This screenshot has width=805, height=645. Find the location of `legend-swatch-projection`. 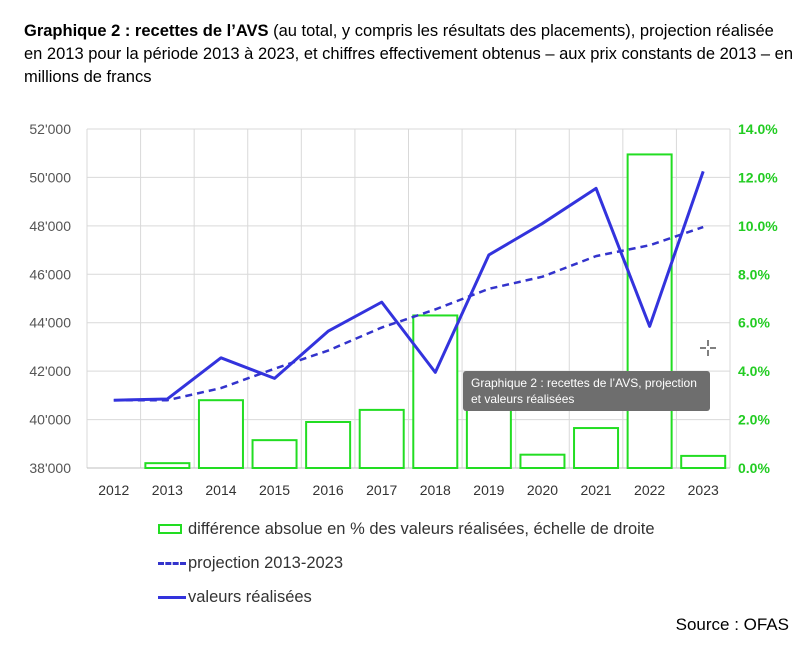

legend-swatch-projection is located at coordinates (172, 563).